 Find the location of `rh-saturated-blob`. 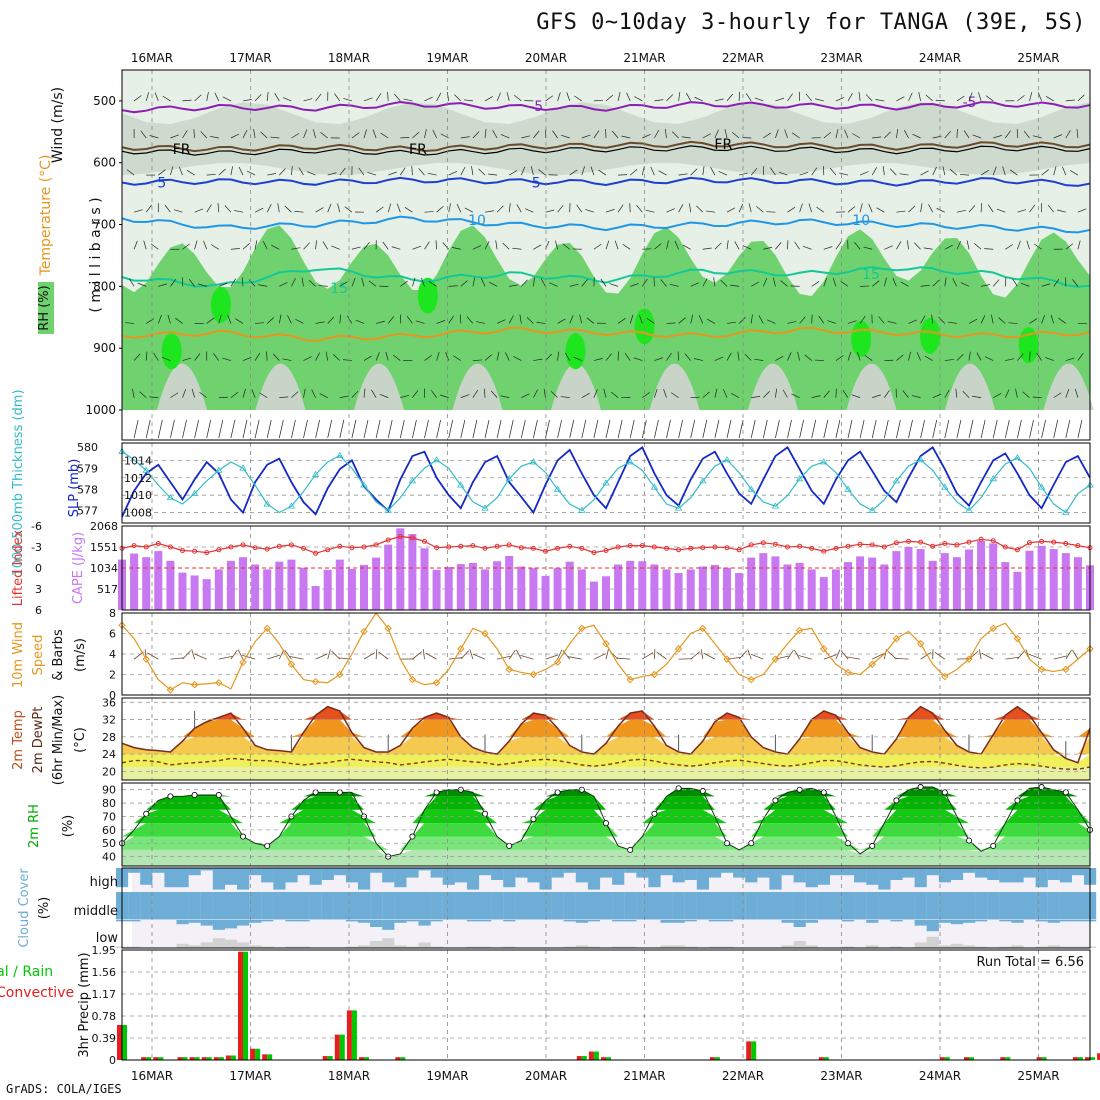

rh-saturated-blob is located at coordinates (861, 338).